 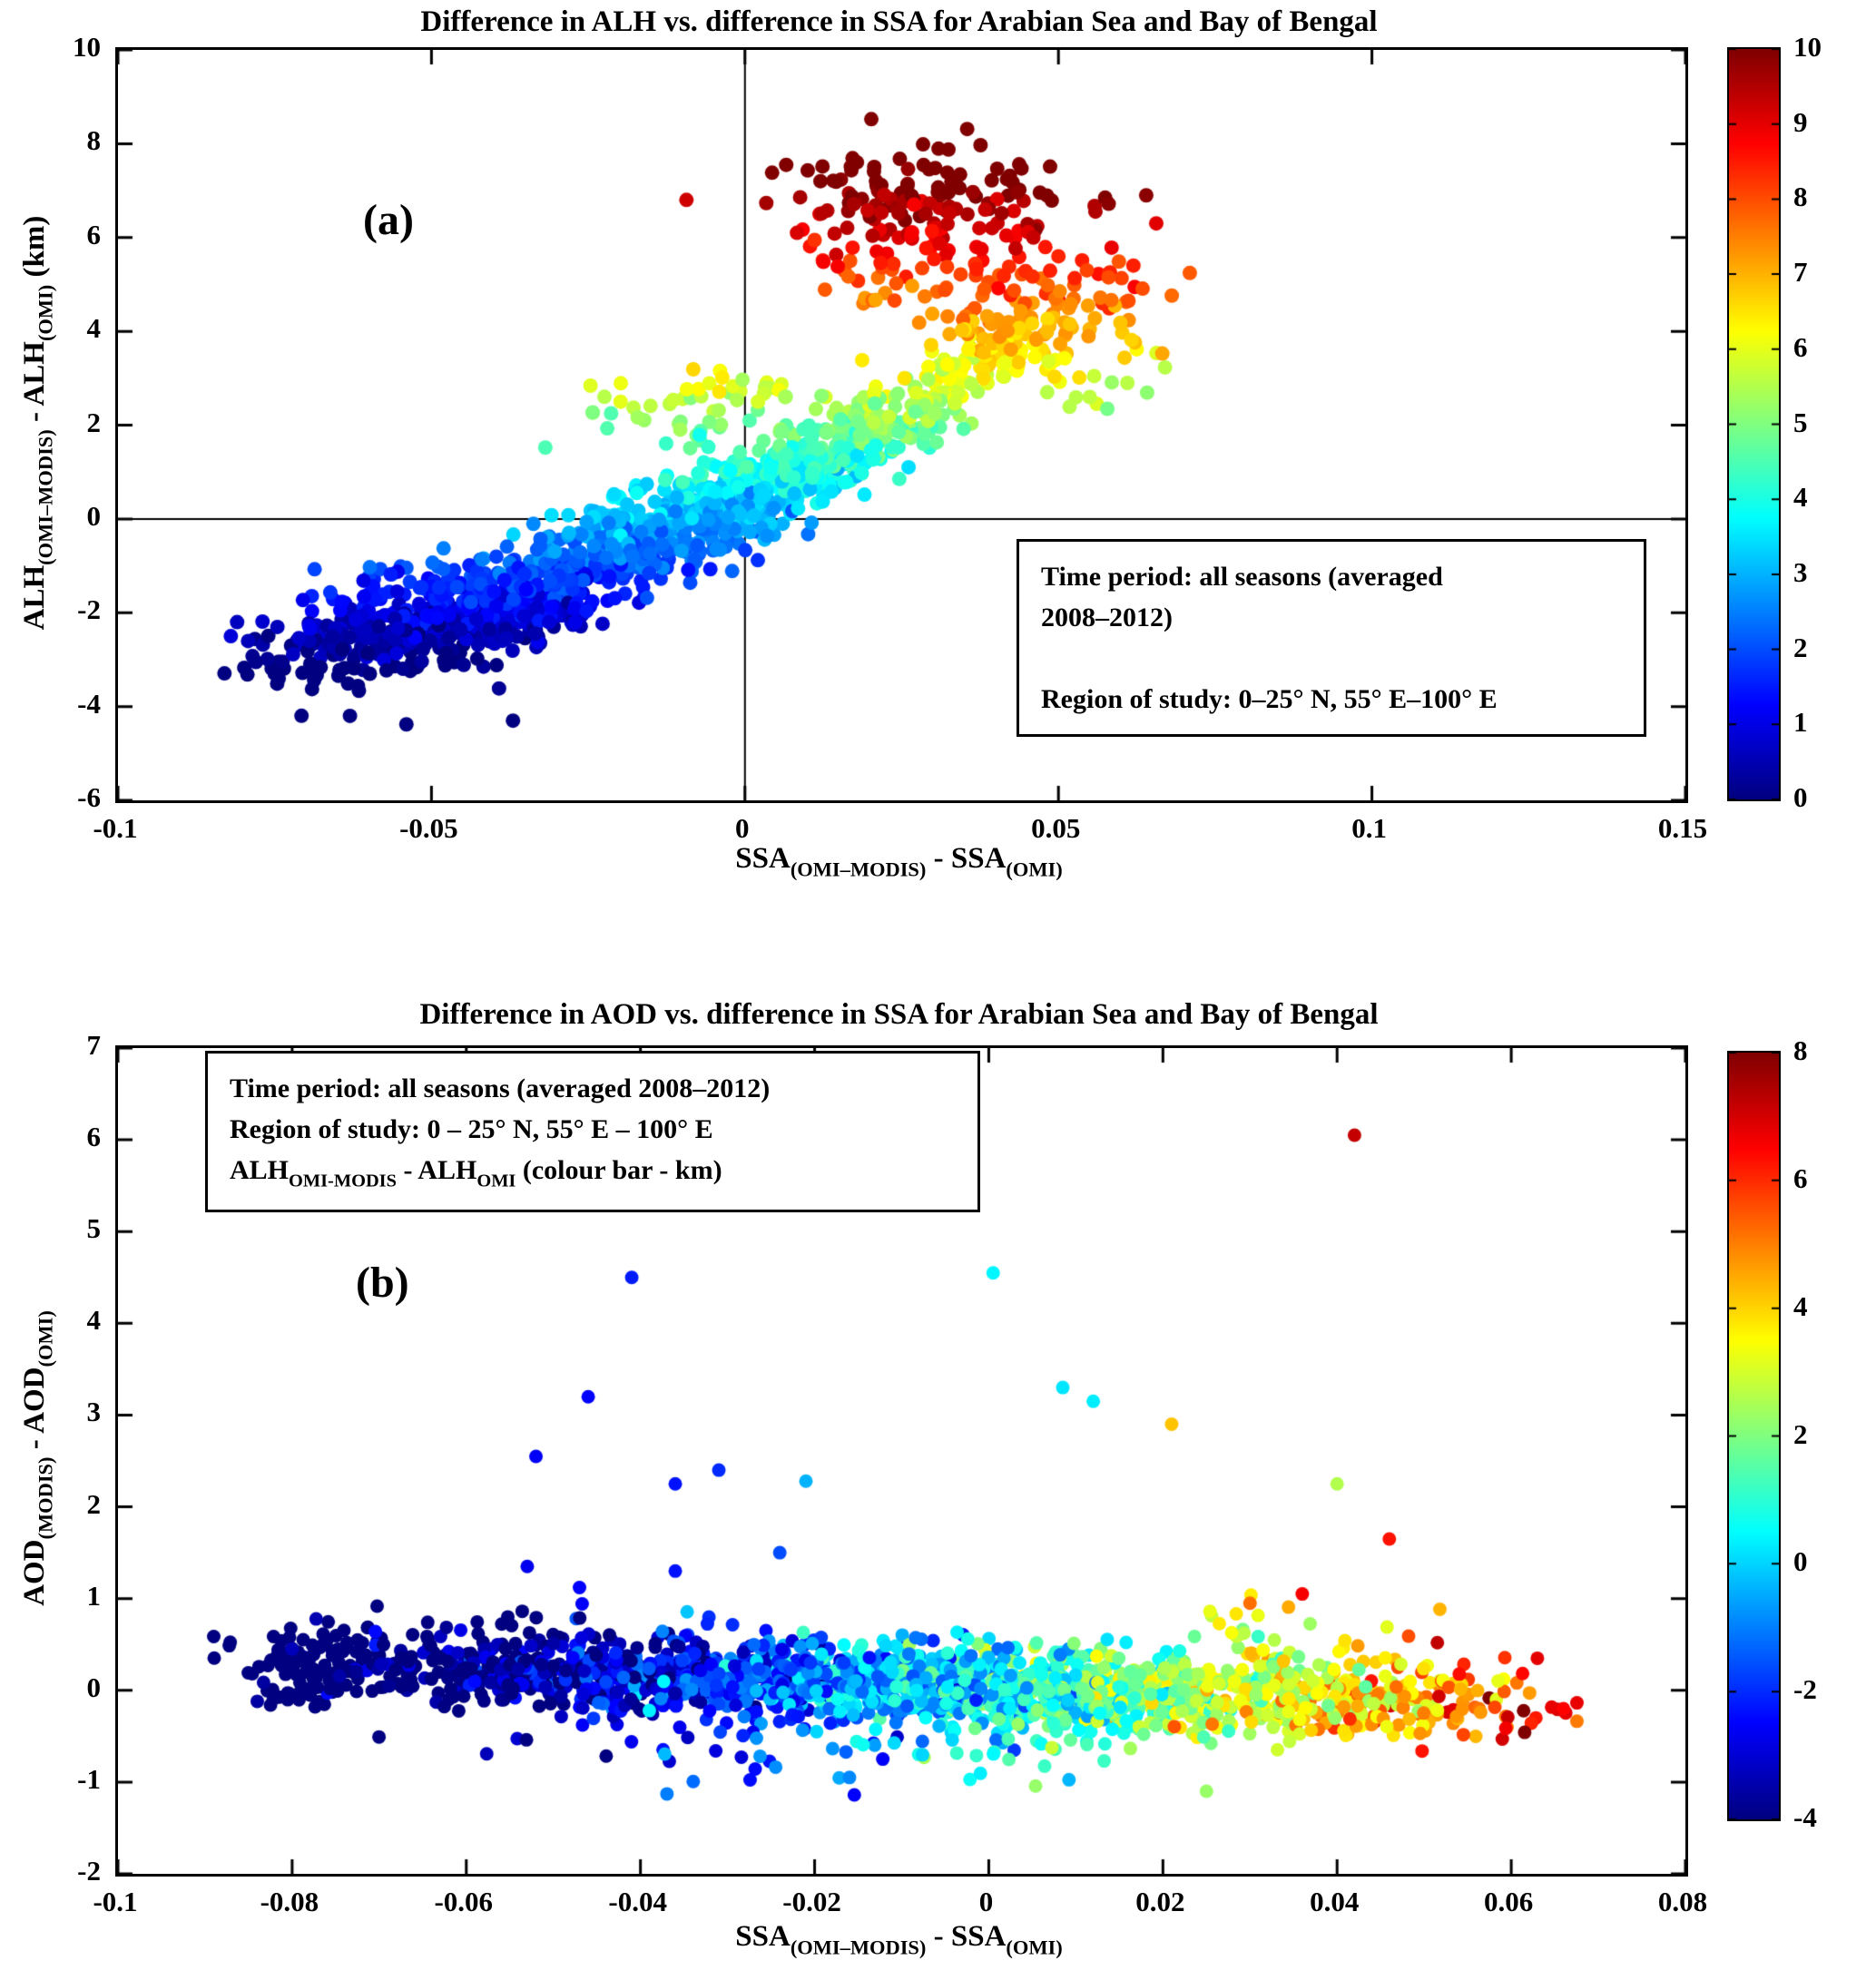 I want to click on x-tick-label: 0.15, so click(x=1683, y=828).